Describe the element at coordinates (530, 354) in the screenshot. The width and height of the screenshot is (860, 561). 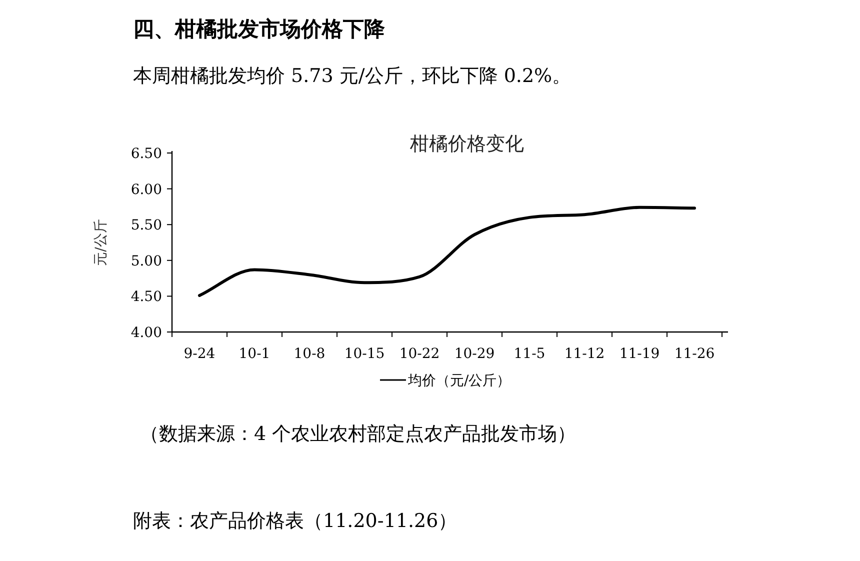
I see `x-tick-label: 11-5` at that location.